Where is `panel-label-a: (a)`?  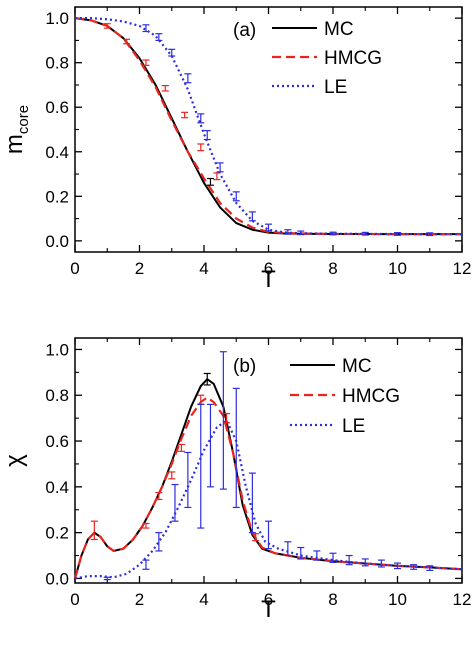
panel-label-a: (a) is located at coordinates (244, 30).